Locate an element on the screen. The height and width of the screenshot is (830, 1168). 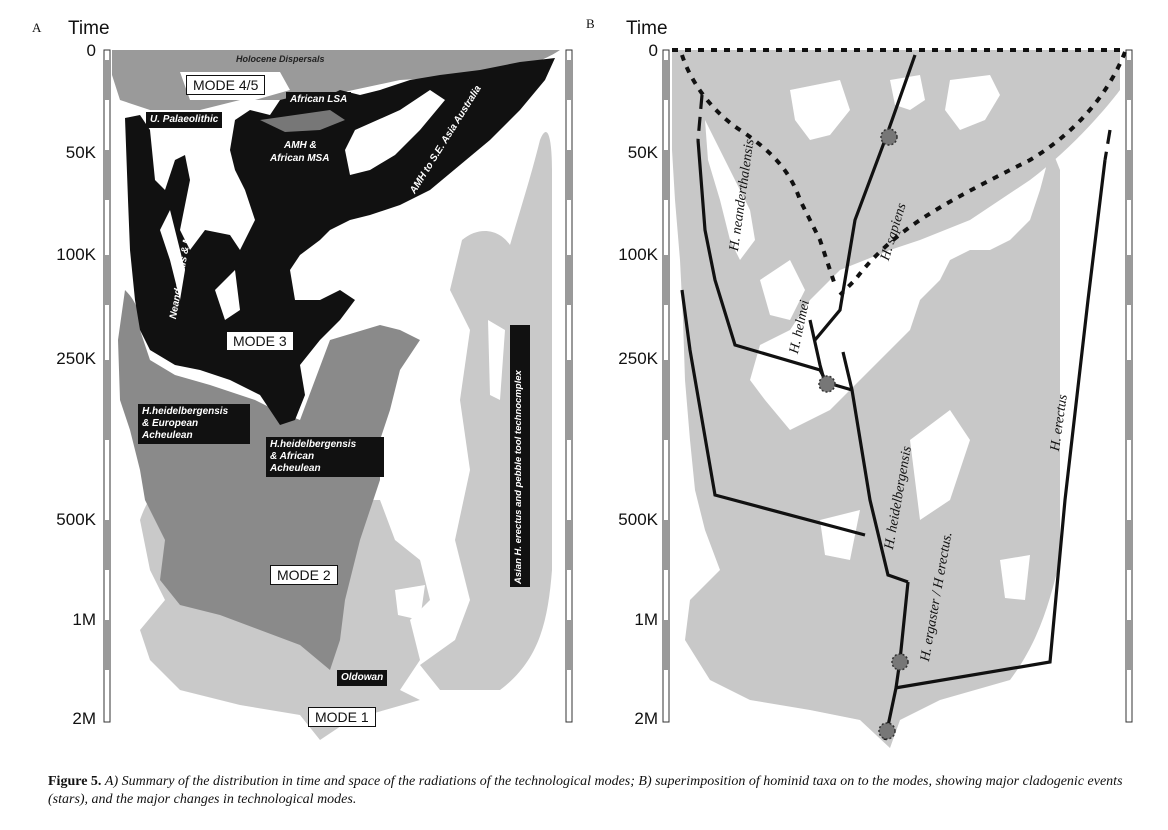
panel-a-tick-2m: 2M is located at coordinates (84, 718).